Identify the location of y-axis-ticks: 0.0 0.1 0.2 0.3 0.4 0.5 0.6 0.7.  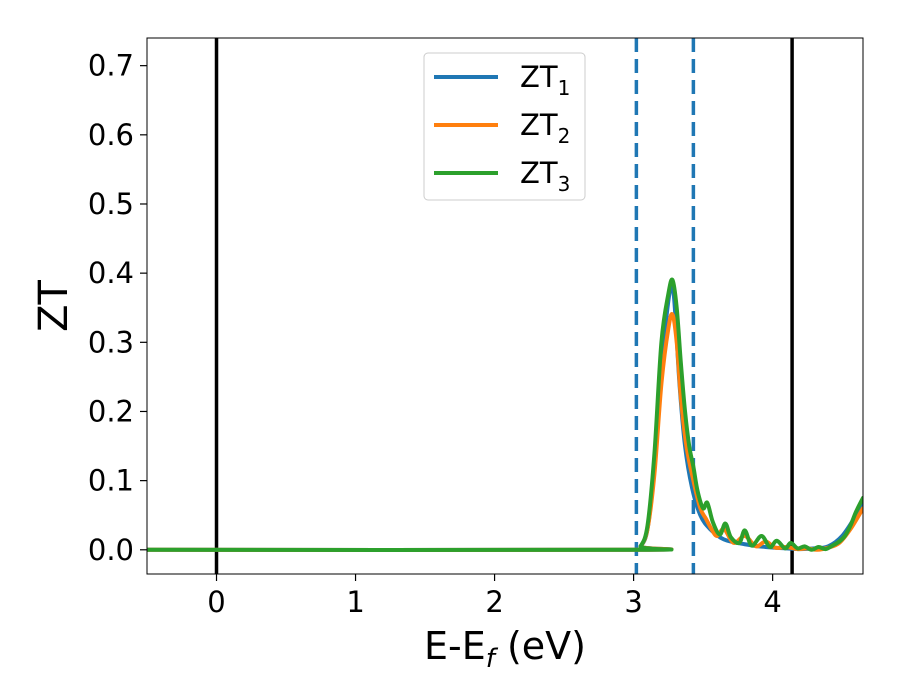
(117, 308).